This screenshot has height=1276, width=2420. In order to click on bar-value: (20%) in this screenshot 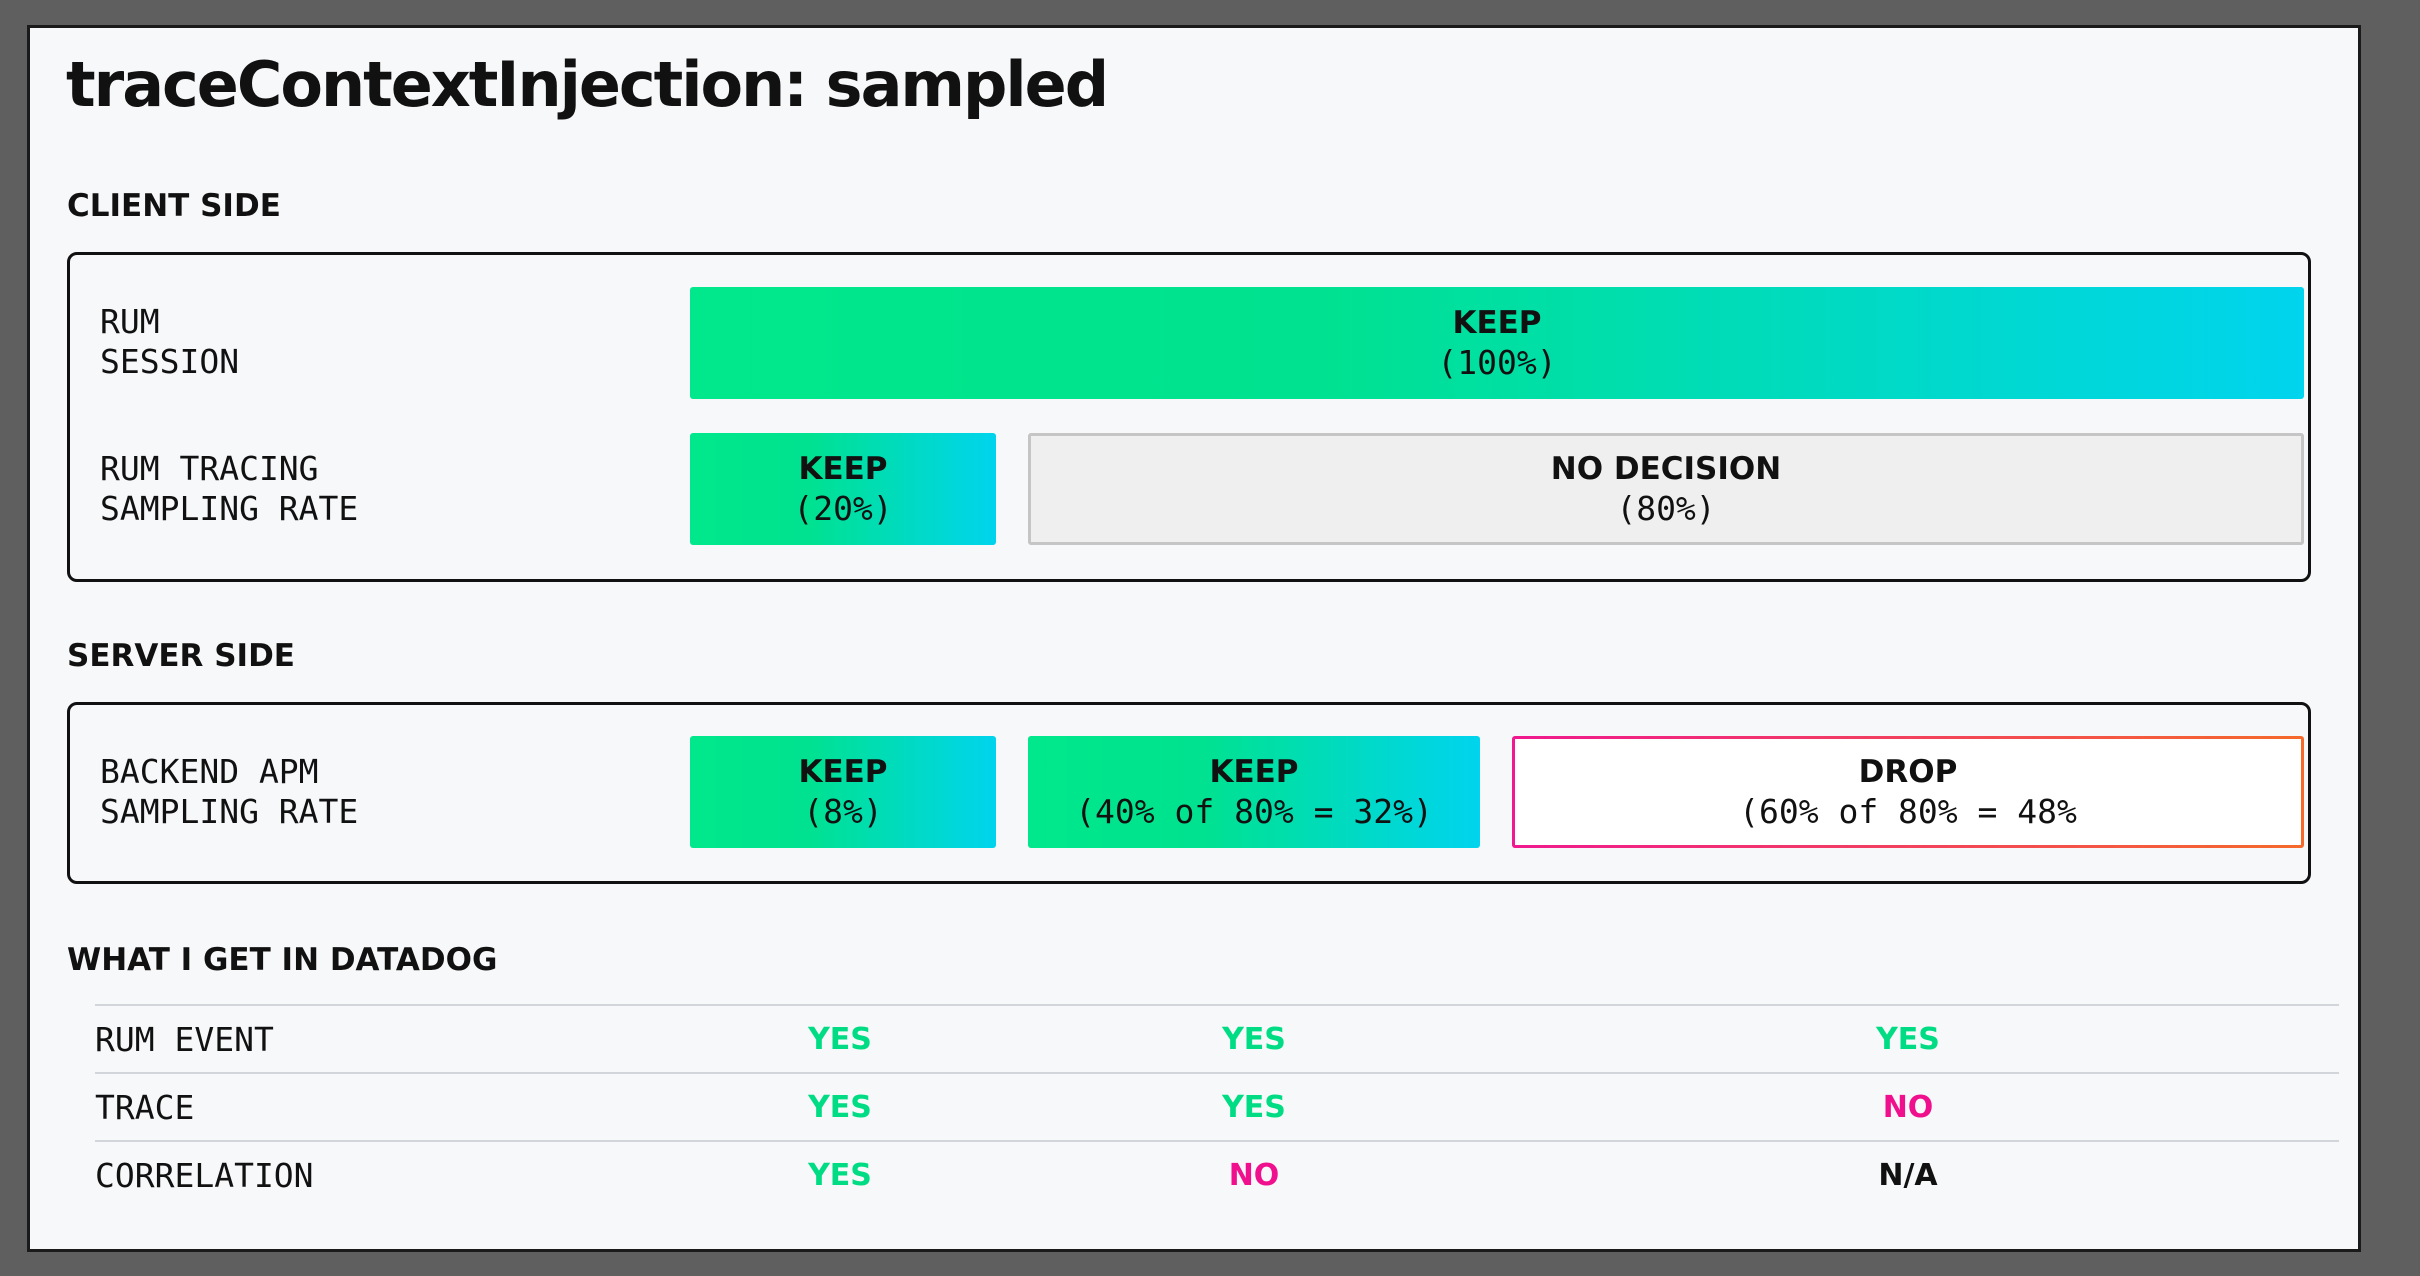, I will do `click(843, 508)`.